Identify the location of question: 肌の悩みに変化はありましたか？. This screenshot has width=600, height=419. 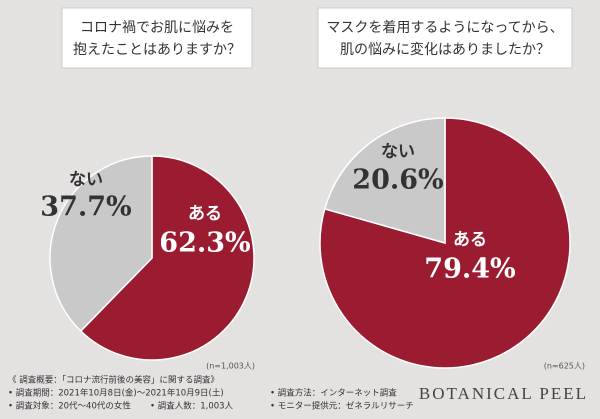
(445, 49).